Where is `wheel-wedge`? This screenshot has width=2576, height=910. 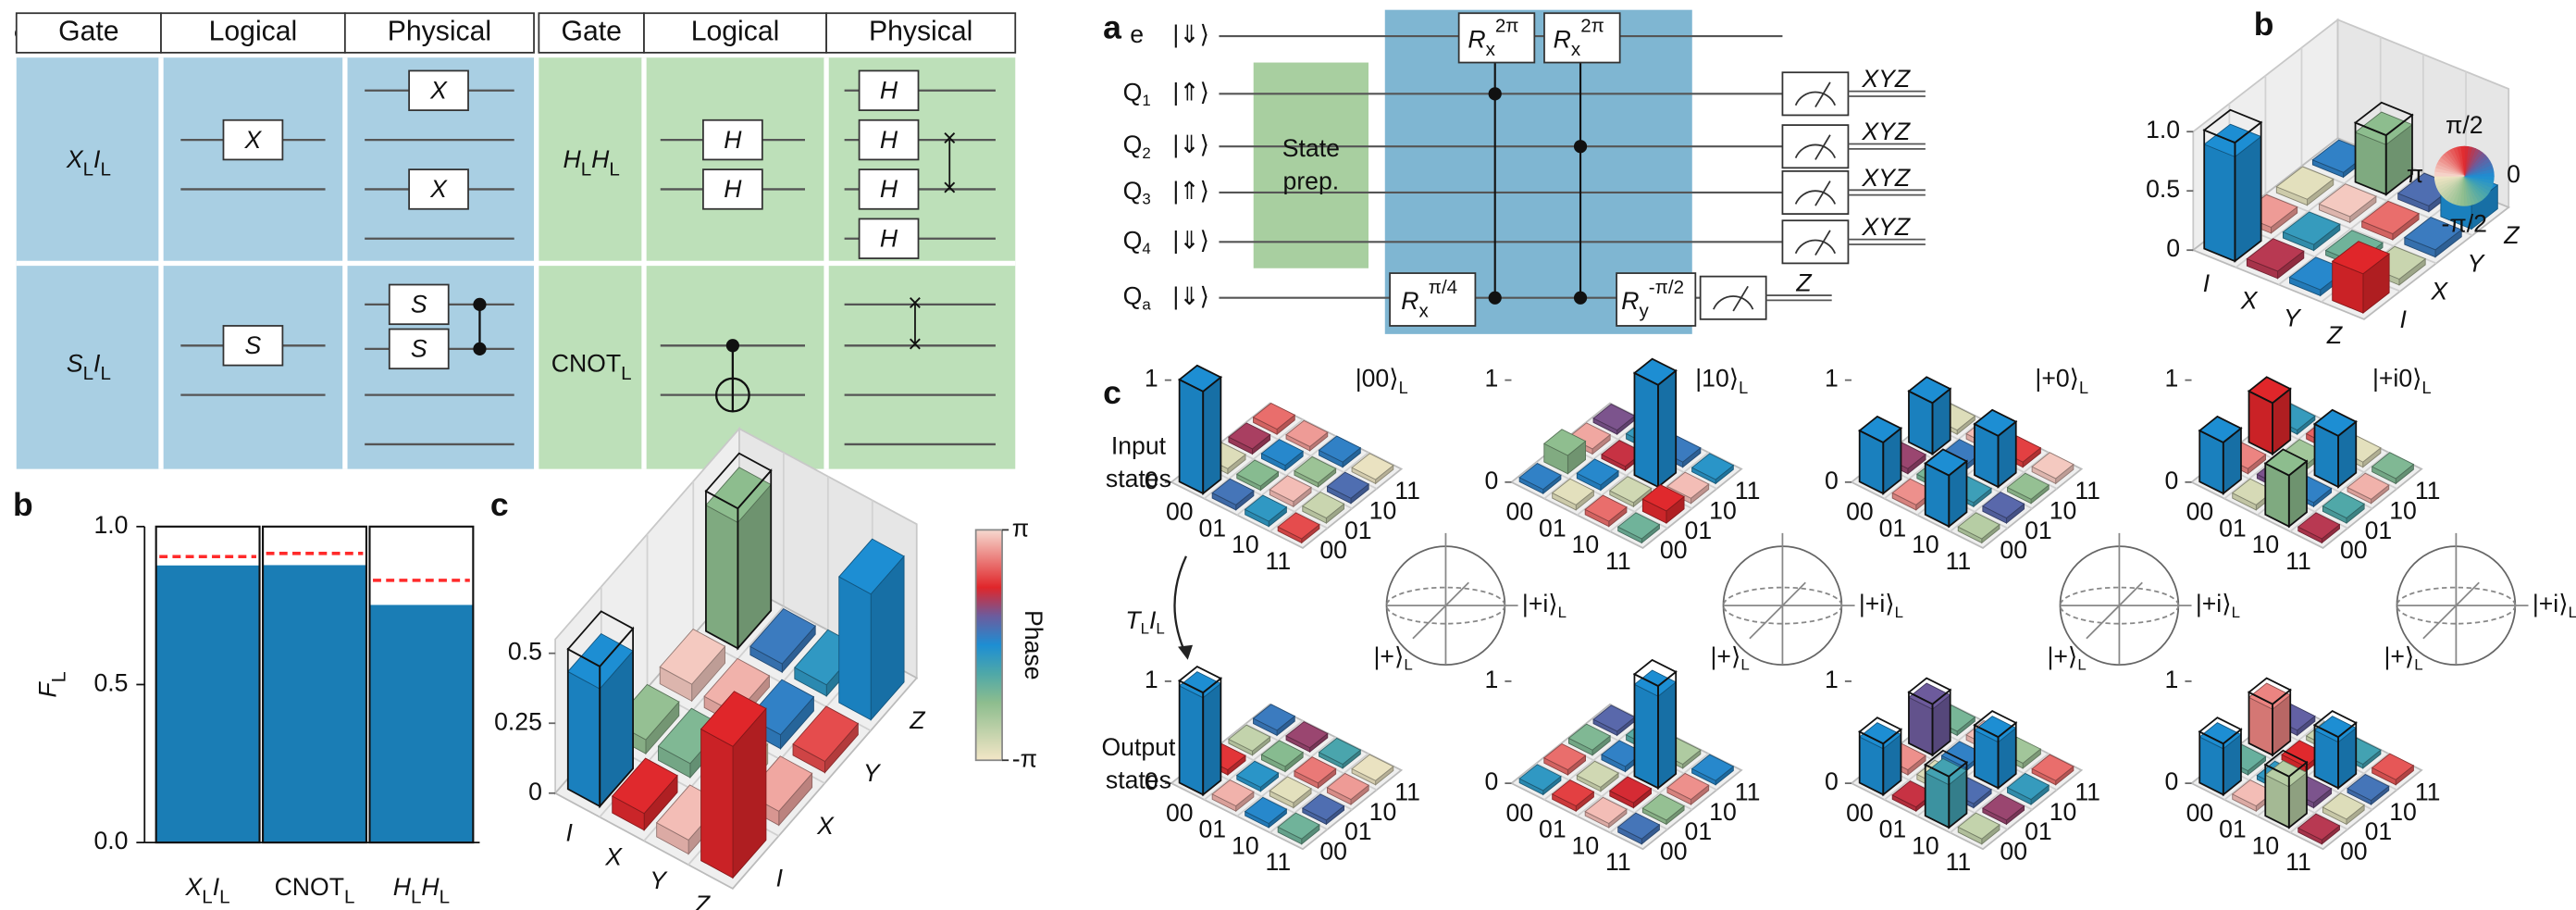 wheel-wedge is located at coordinates (2449, 174).